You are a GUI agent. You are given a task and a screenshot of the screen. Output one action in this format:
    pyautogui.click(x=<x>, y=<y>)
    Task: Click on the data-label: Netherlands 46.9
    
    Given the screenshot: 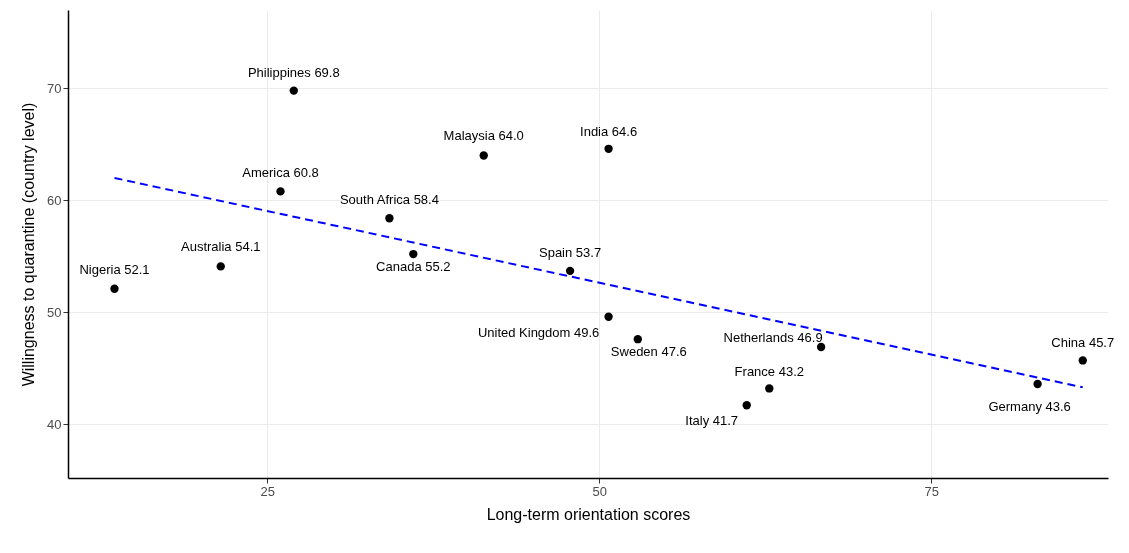 What is the action you would take?
    pyautogui.click(x=773, y=337)
    